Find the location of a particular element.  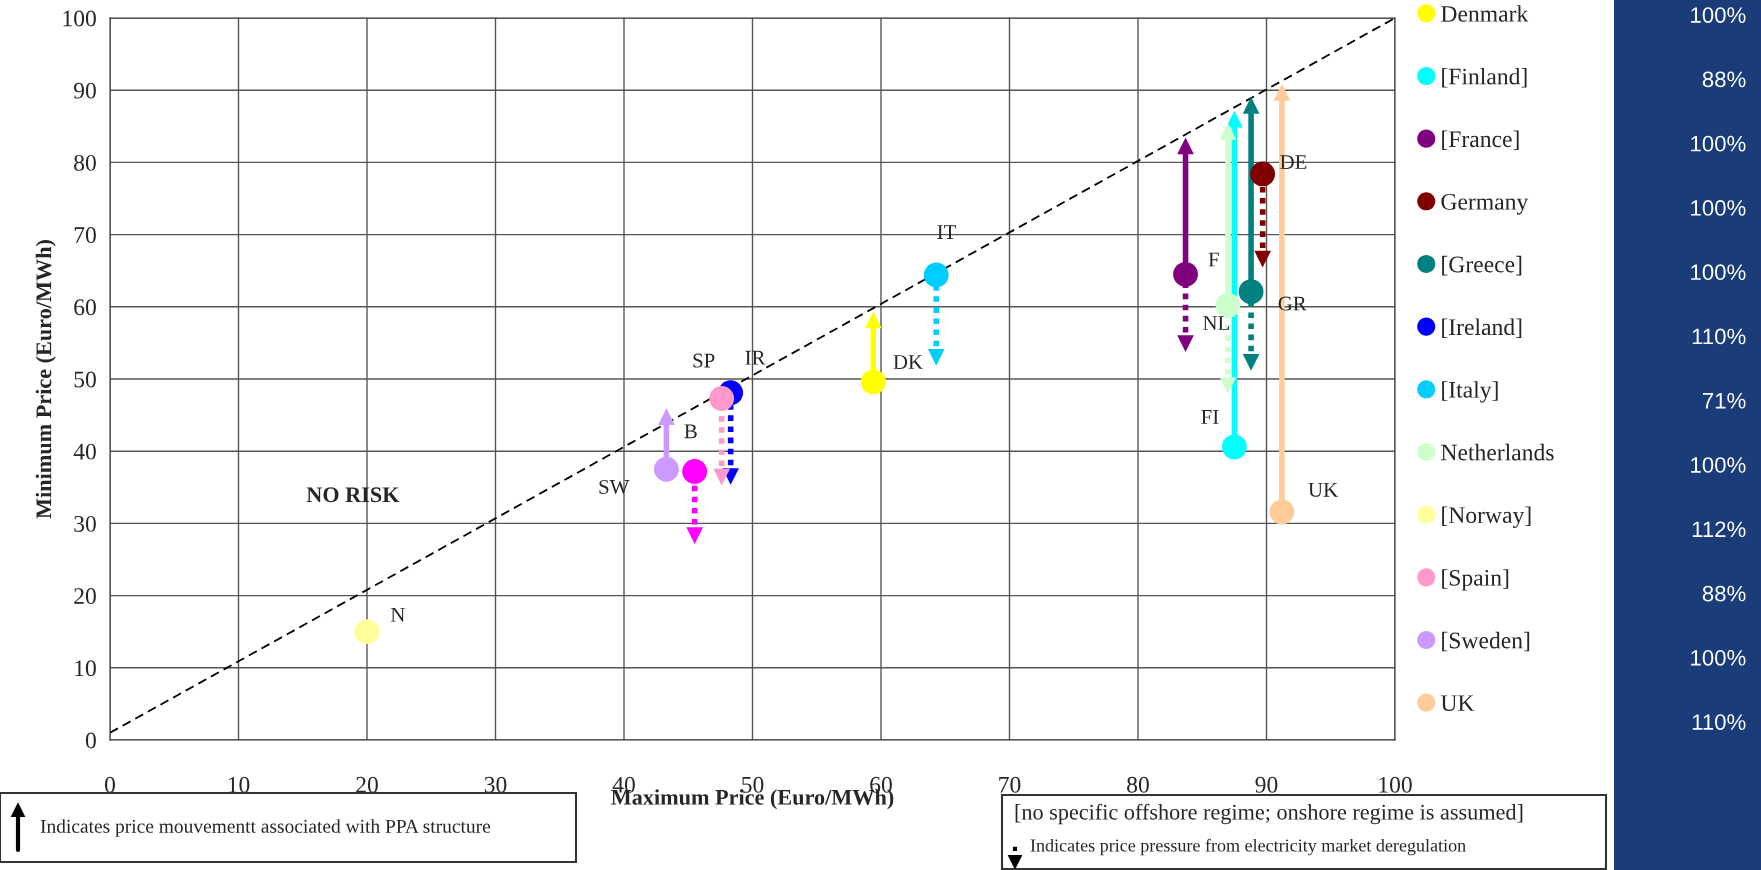

x-tick-label: 80 is located at coordinates (1138, 784).